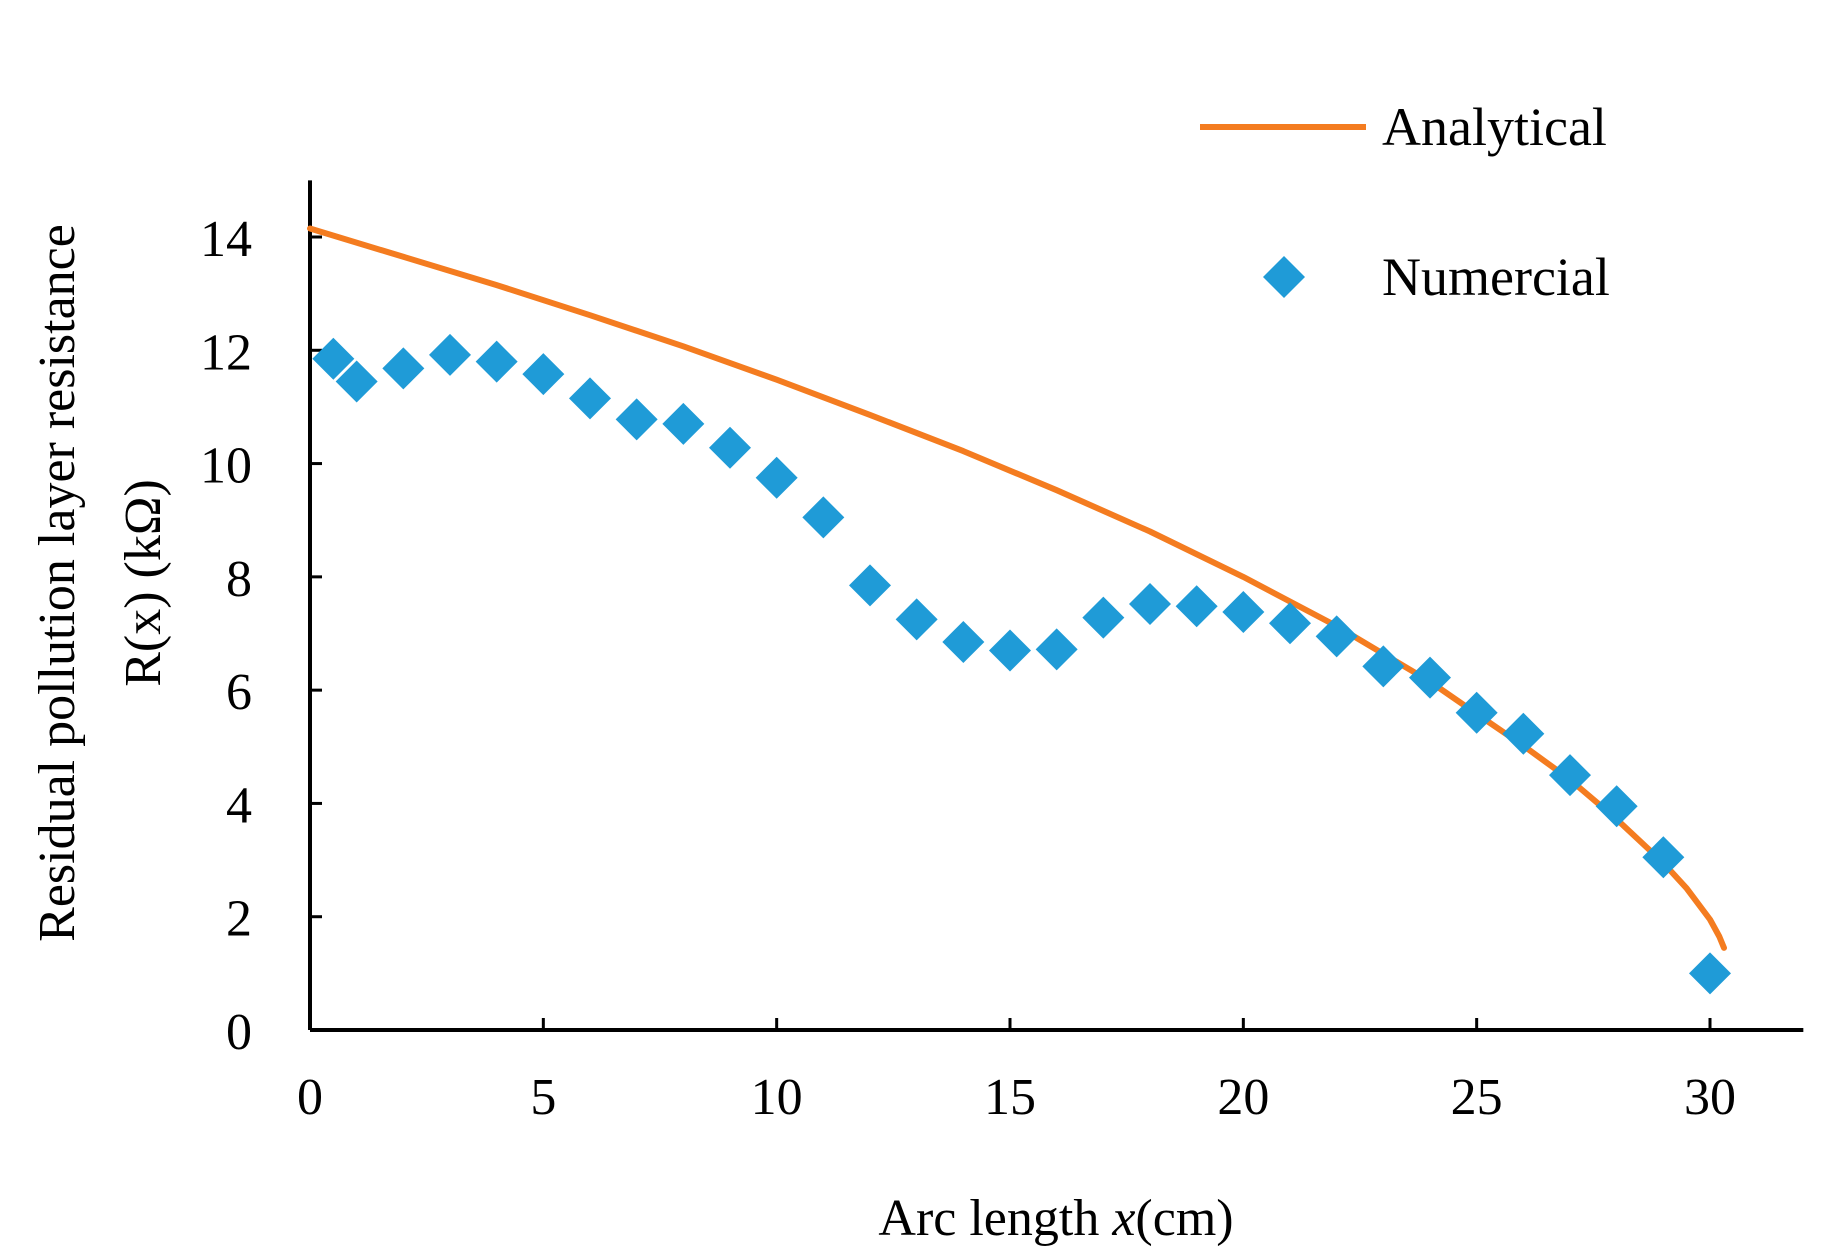 The width and height of the screenshot is (1831, 1259). I want to click on legend-numerical-label: Numercial, so click(1496, 277).